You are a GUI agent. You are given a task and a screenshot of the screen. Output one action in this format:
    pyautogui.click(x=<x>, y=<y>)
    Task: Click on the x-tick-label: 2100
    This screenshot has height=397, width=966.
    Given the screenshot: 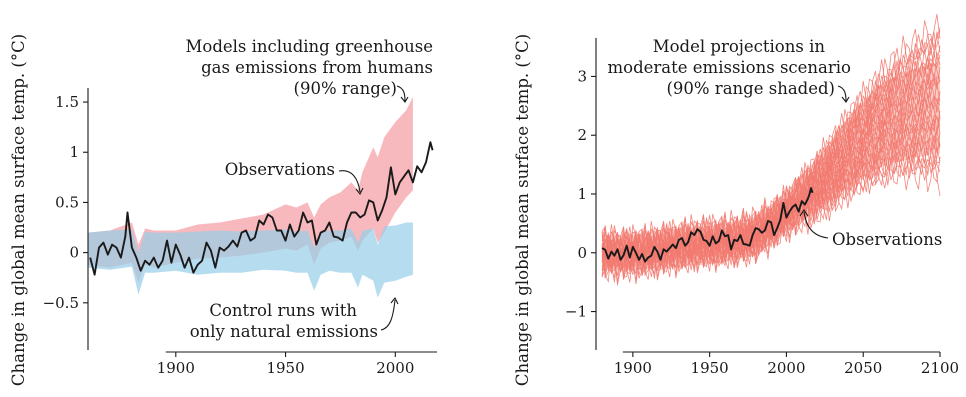 What is the action you would take?
    pyautogui.click(x=940, y=368)
    